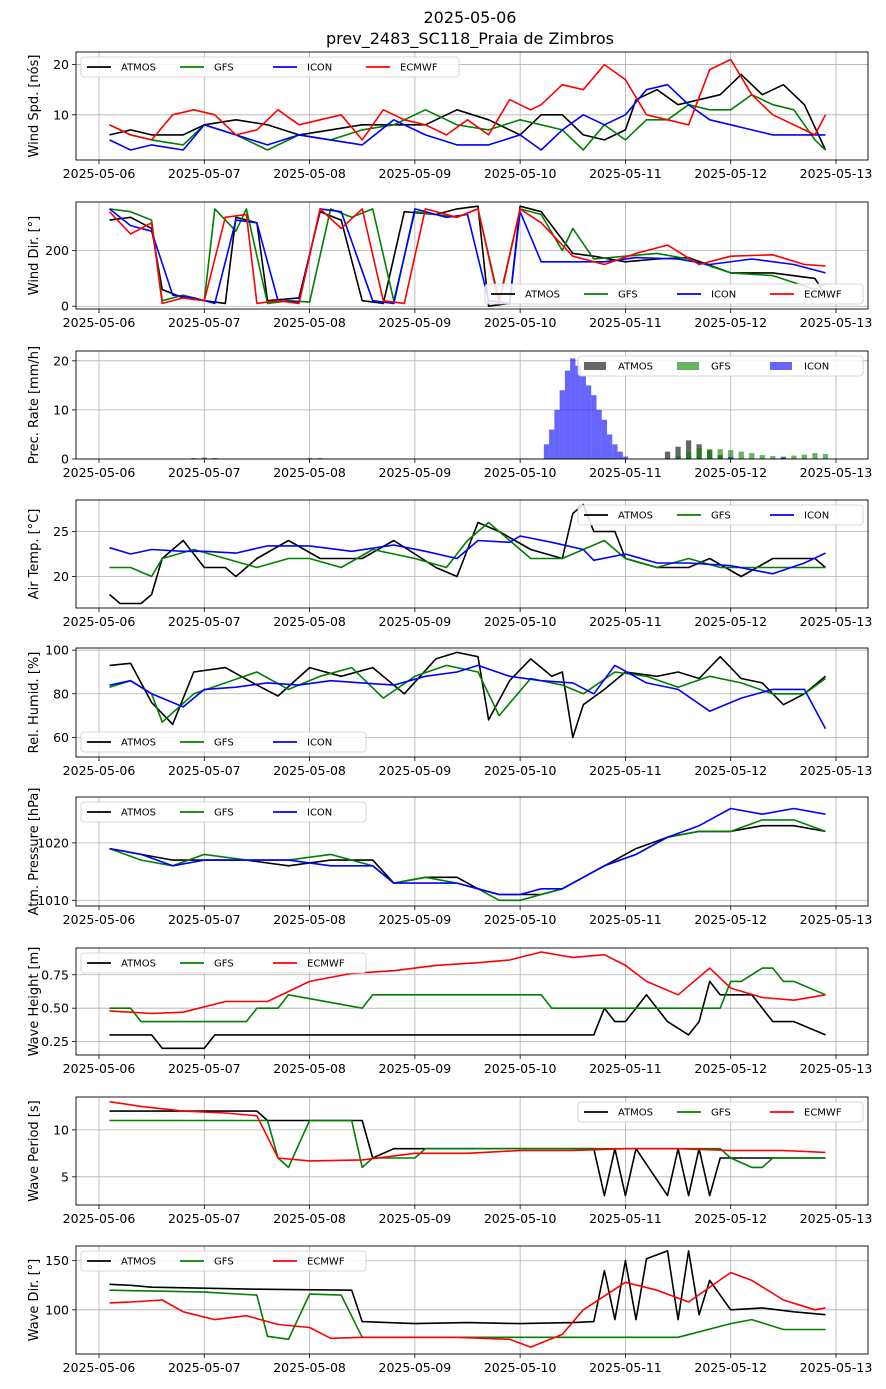 The width and height of the screenshot is (886, 1389). What do you see at coordinates (688, 449) in the screenshot?
I see `bar-atmos` at bounding box center [688, 449].